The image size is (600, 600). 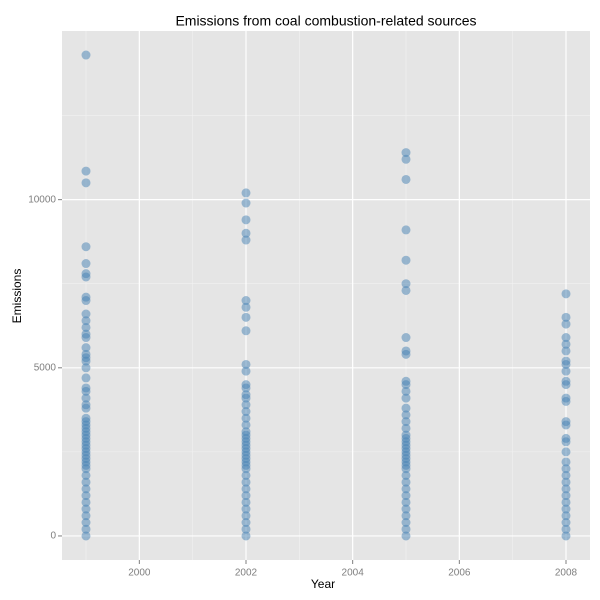 What do you see at coordinates (42, 199) in the screenshot?
I see `y-tick-label: 10000` at bounding box center [42, 199].